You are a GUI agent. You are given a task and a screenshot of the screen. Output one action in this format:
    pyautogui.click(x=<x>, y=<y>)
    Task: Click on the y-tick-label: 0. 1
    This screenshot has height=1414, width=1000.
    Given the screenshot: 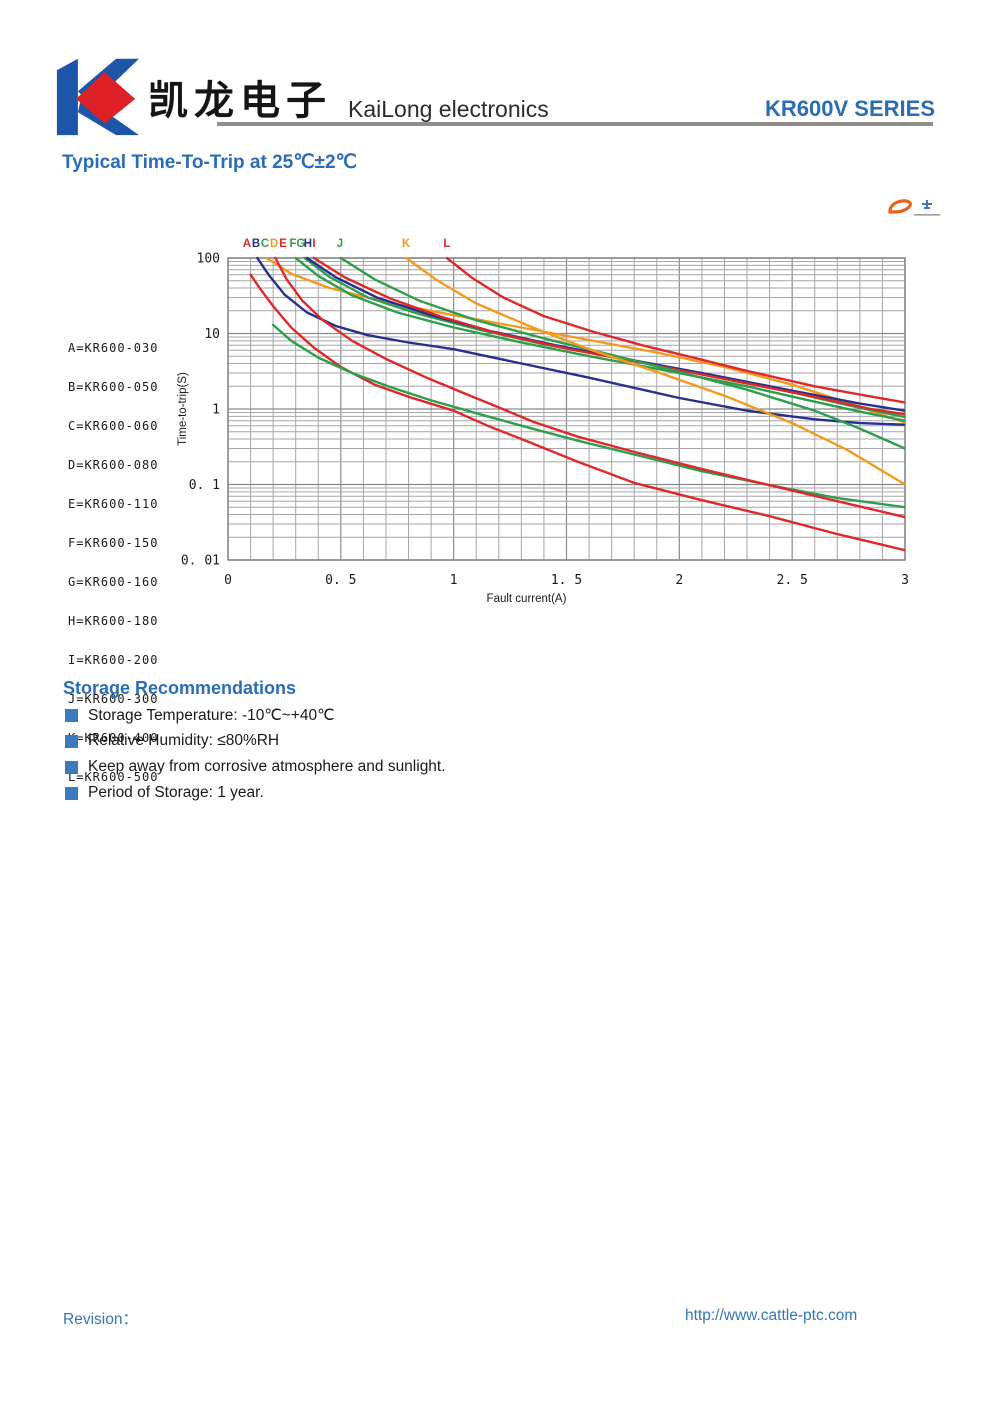 What is the action you would take?
    pyautogui.click(x=204, y=485)
    